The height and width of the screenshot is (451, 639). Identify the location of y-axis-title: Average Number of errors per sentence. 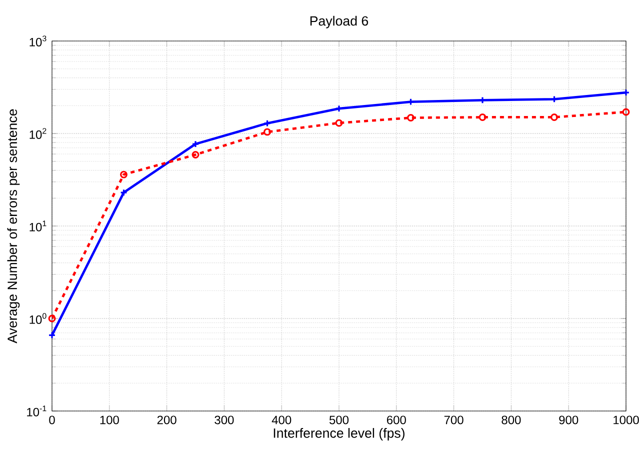
(13, 226).